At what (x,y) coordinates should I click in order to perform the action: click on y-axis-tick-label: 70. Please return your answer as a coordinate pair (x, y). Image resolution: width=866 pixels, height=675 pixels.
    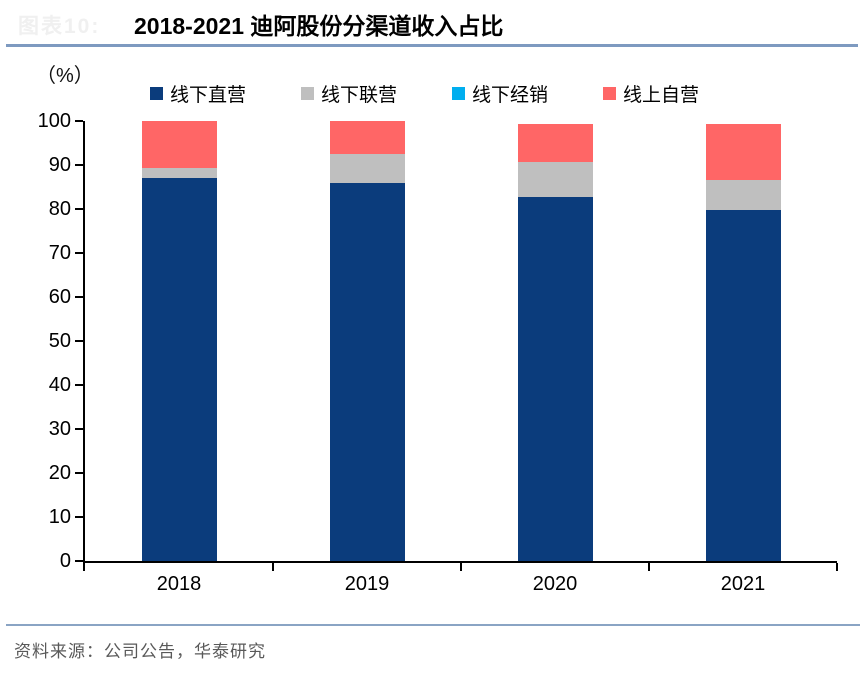
    Looking at the image, I should click on (59, 253).